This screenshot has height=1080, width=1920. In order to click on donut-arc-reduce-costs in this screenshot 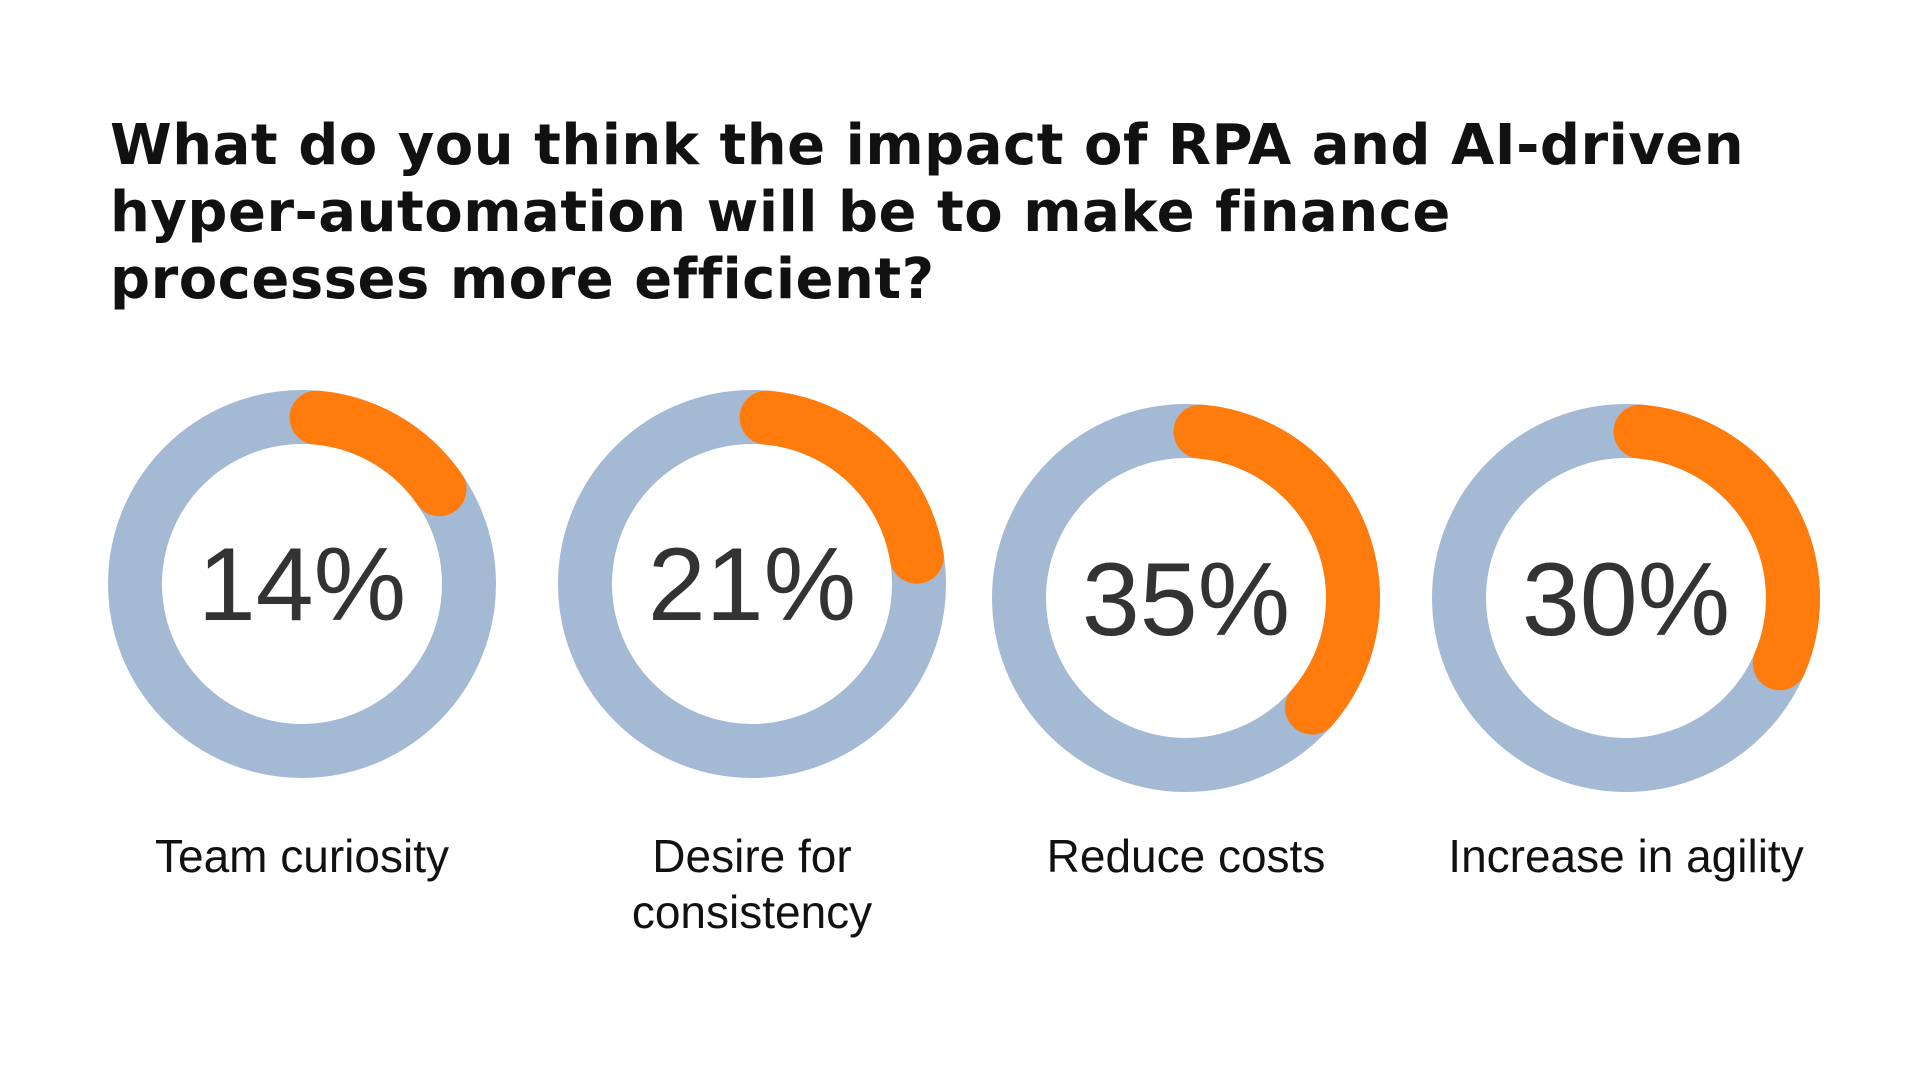, I will do `click(1276, 569)`.